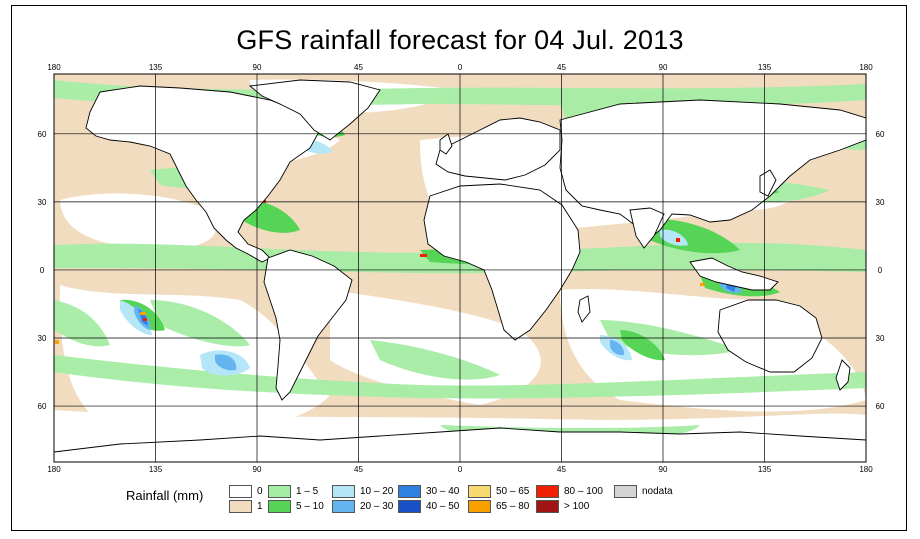 The width and height of the screenshot is (920, 539). Describe the element at coordinates (768, 183) in the screenshot. I see `japan` at that location.